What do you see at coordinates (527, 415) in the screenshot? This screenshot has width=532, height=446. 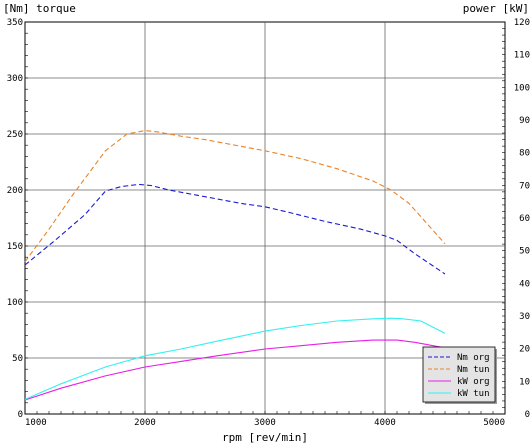 I see `y-right-tick-label: 0` at bounding box center [527, 415].